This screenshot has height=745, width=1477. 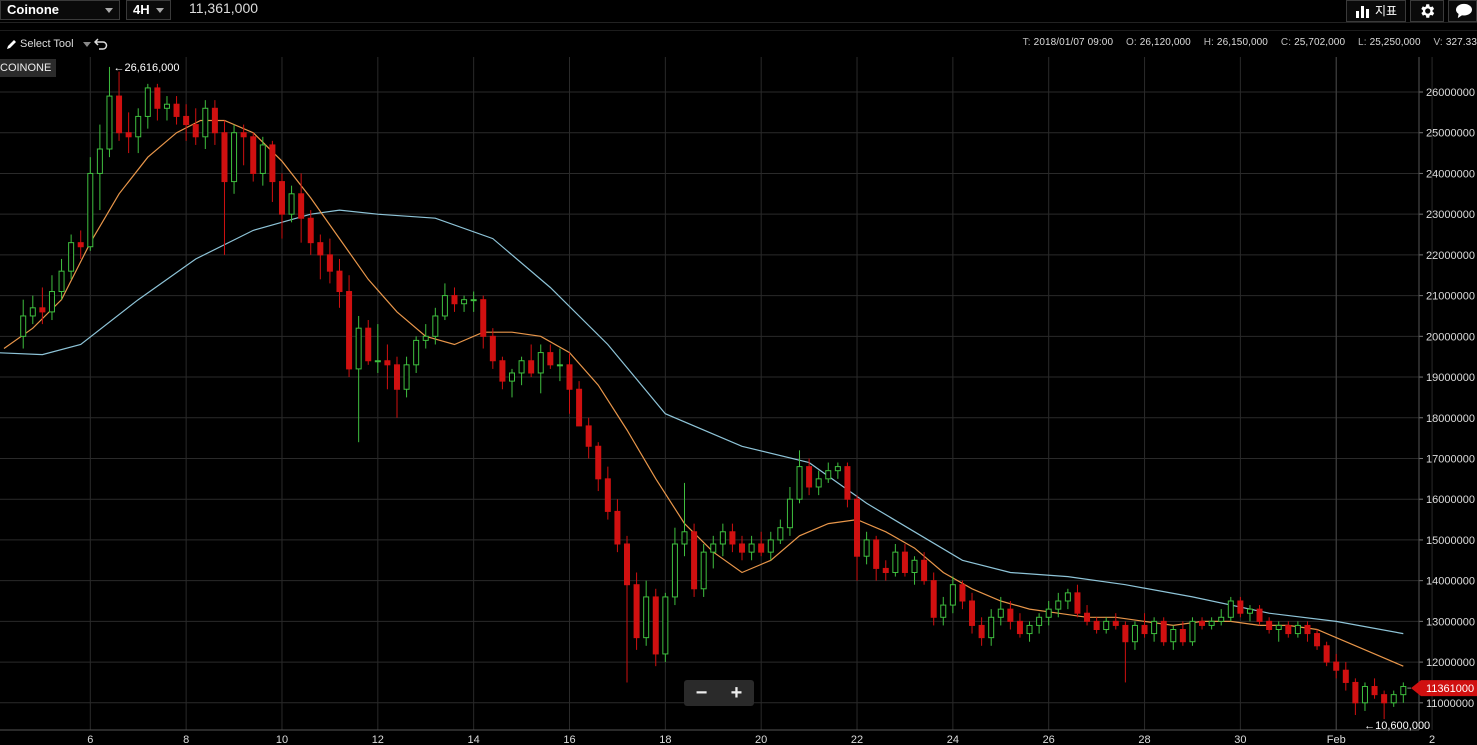 What do you see at coordinates (1427, 11) in the screenshot?
I see `settings-button` at bounding box center [1427, 11].